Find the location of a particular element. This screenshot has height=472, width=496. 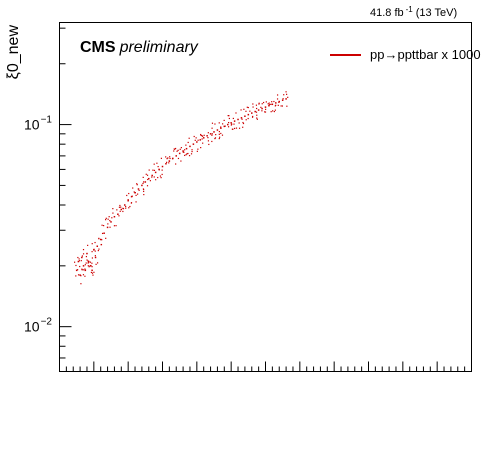

legend-label: pp→ppttbar x 1000 is located at coordinates (425, 54).